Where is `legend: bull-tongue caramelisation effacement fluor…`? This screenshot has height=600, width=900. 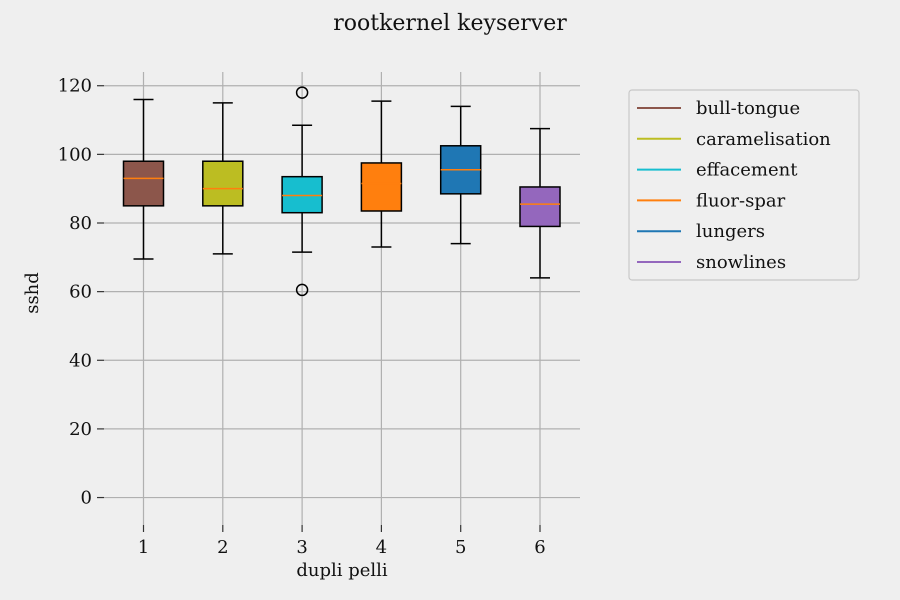 legend: bull-tongue caramelisation effacement fluor… is located at coordinates (744, 185).